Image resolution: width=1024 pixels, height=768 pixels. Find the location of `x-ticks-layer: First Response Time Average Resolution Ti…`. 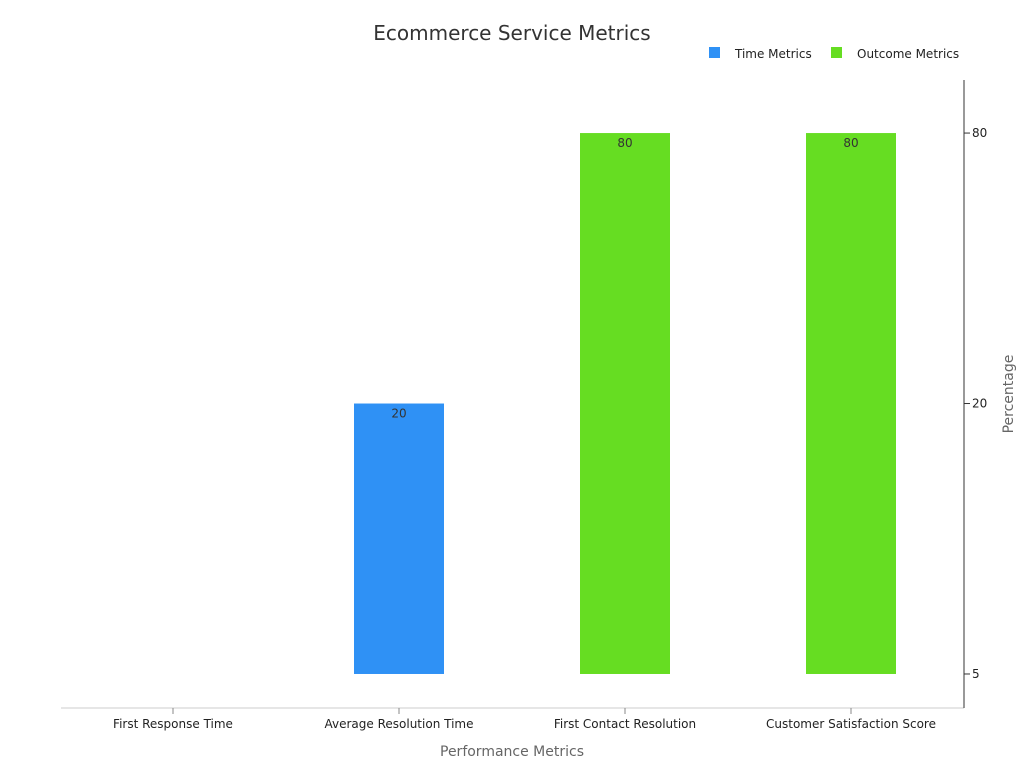

x-ticks-layer: First Response Time Average Resolution Ti… is located at coordinates (524, 719).